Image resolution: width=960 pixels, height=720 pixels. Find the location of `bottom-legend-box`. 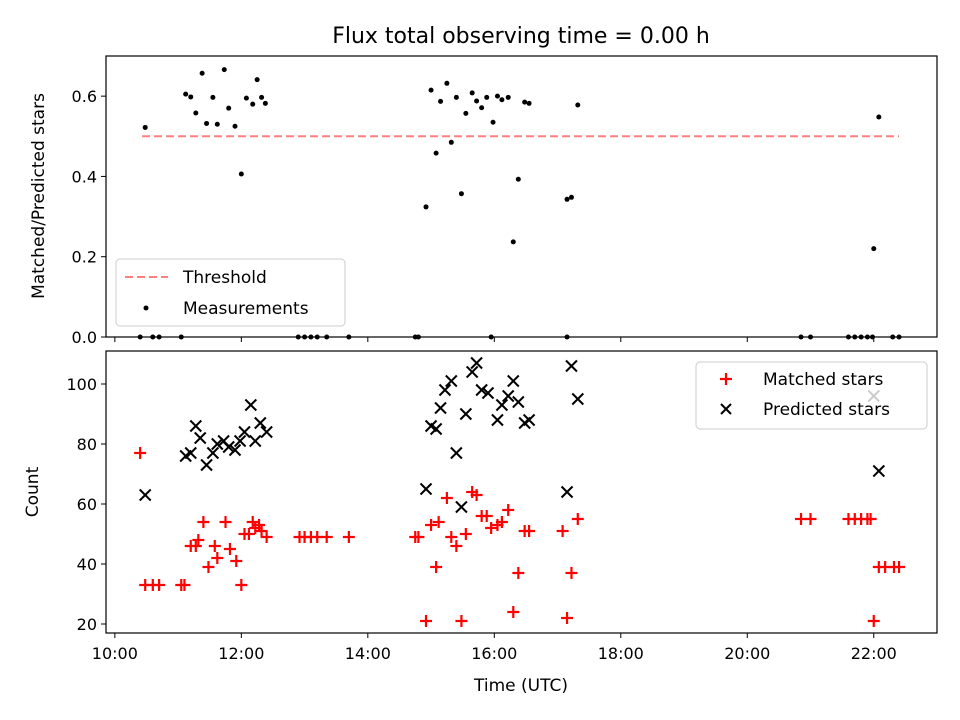

bottom-legend-box is located at coordinates (811, 395).